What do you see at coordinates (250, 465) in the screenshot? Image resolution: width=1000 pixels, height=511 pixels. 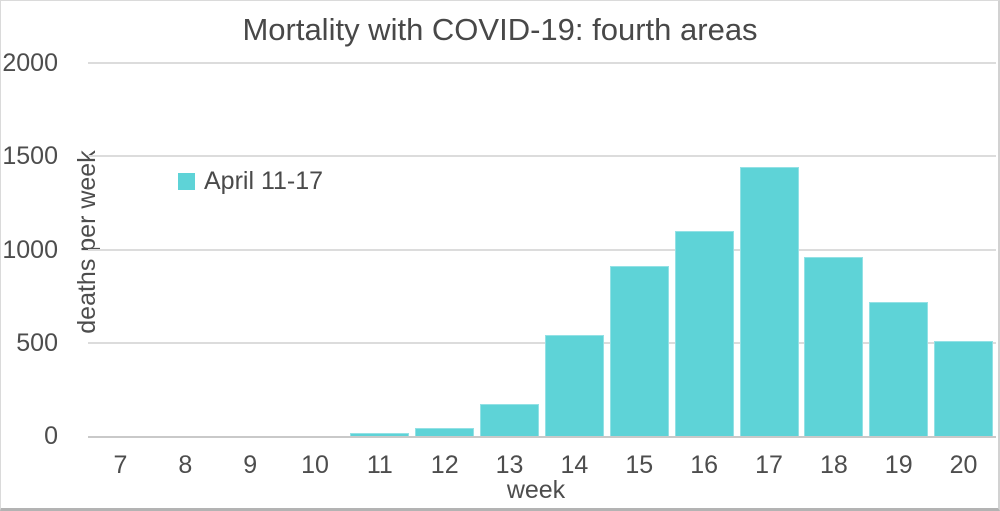 I see `x-tick-9: 9` at bounding box center [250, 465].